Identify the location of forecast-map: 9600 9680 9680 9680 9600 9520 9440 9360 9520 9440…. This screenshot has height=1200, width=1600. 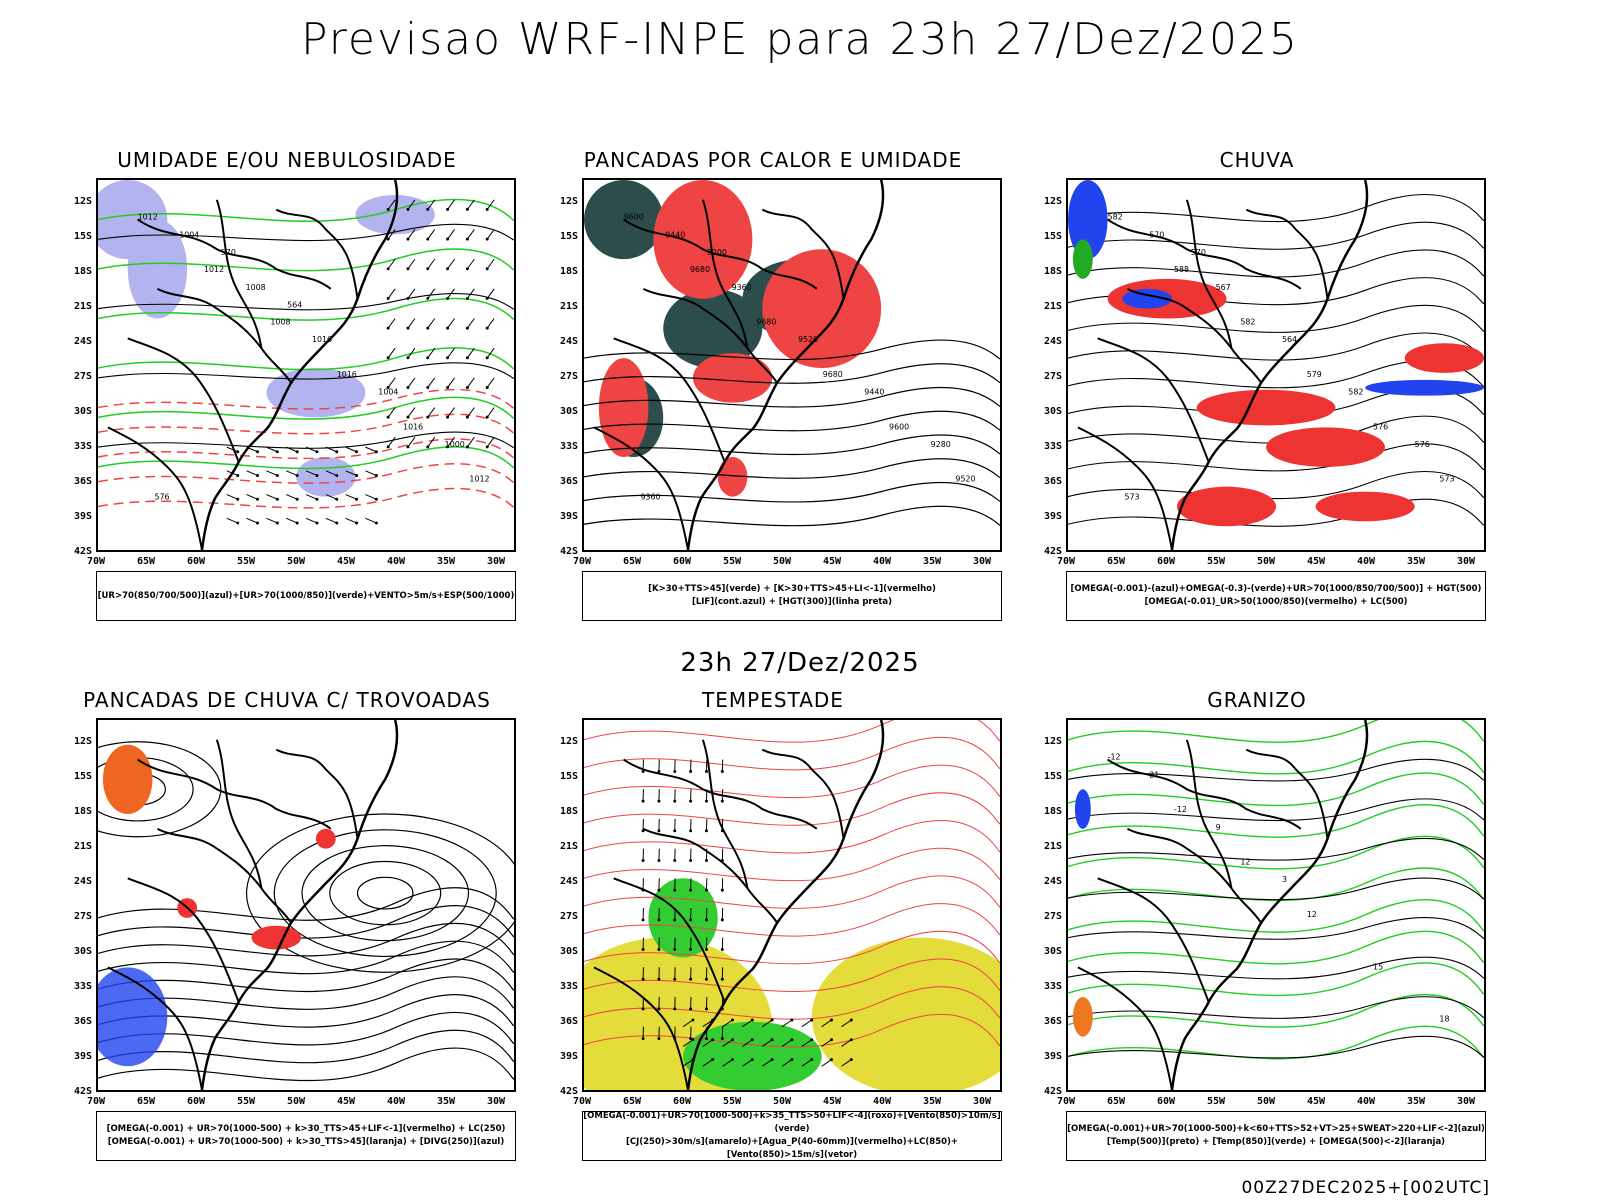
(792, 365).